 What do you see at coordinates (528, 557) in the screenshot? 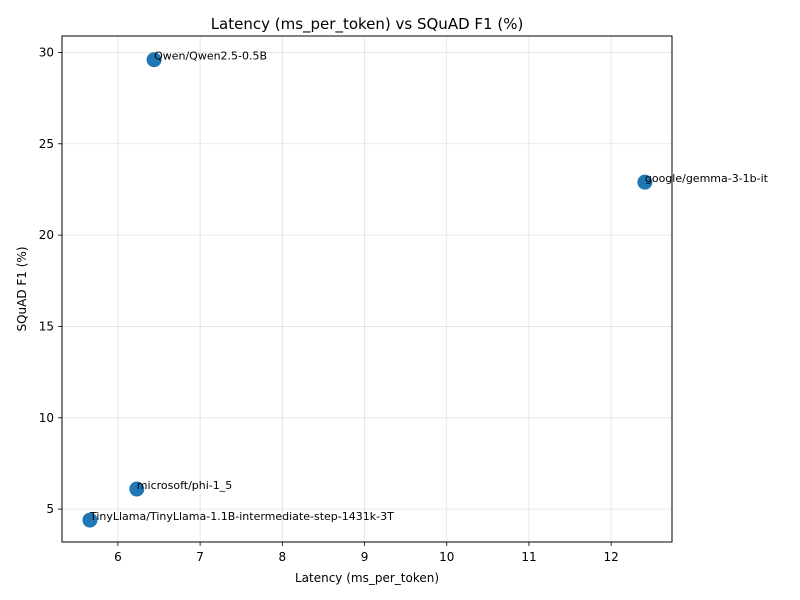
I see `x-tick-label: 11` at bounding box center [528, 557].